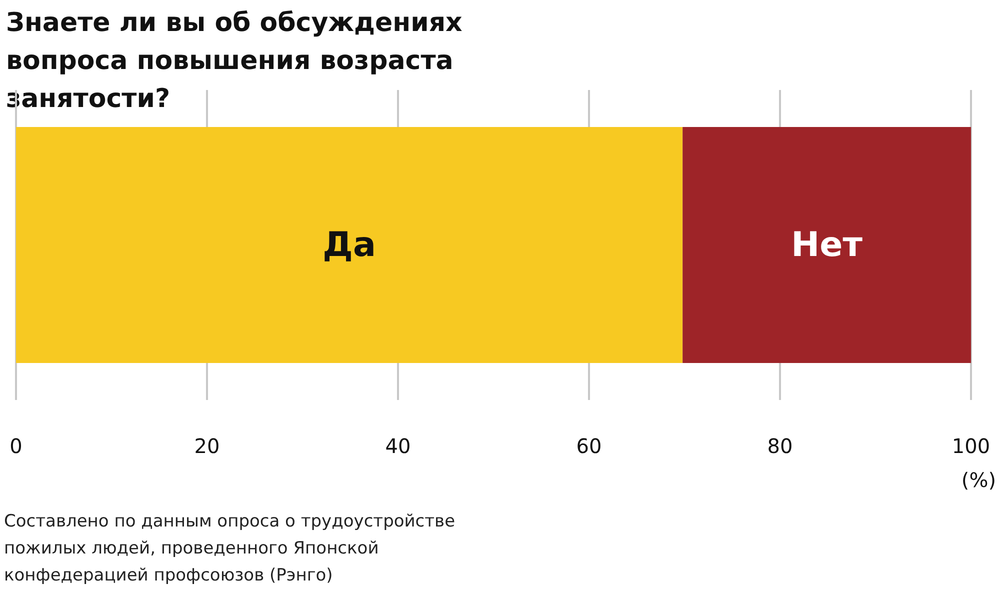 Image resolution: width=1000 pixels, height=598 pixels. What do you see at coordinates (780, 446) in the screenshot?
I see `x-tick-label: 80` at bounding box center [780, 446].